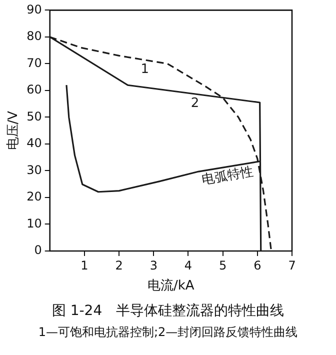 Image resolution: width=336 pixels, height=355 pixels. What do you see at coordinates (34, 116) in the screenshot?
I see `y-tick-label: 50` at bounding box center [34, 116].